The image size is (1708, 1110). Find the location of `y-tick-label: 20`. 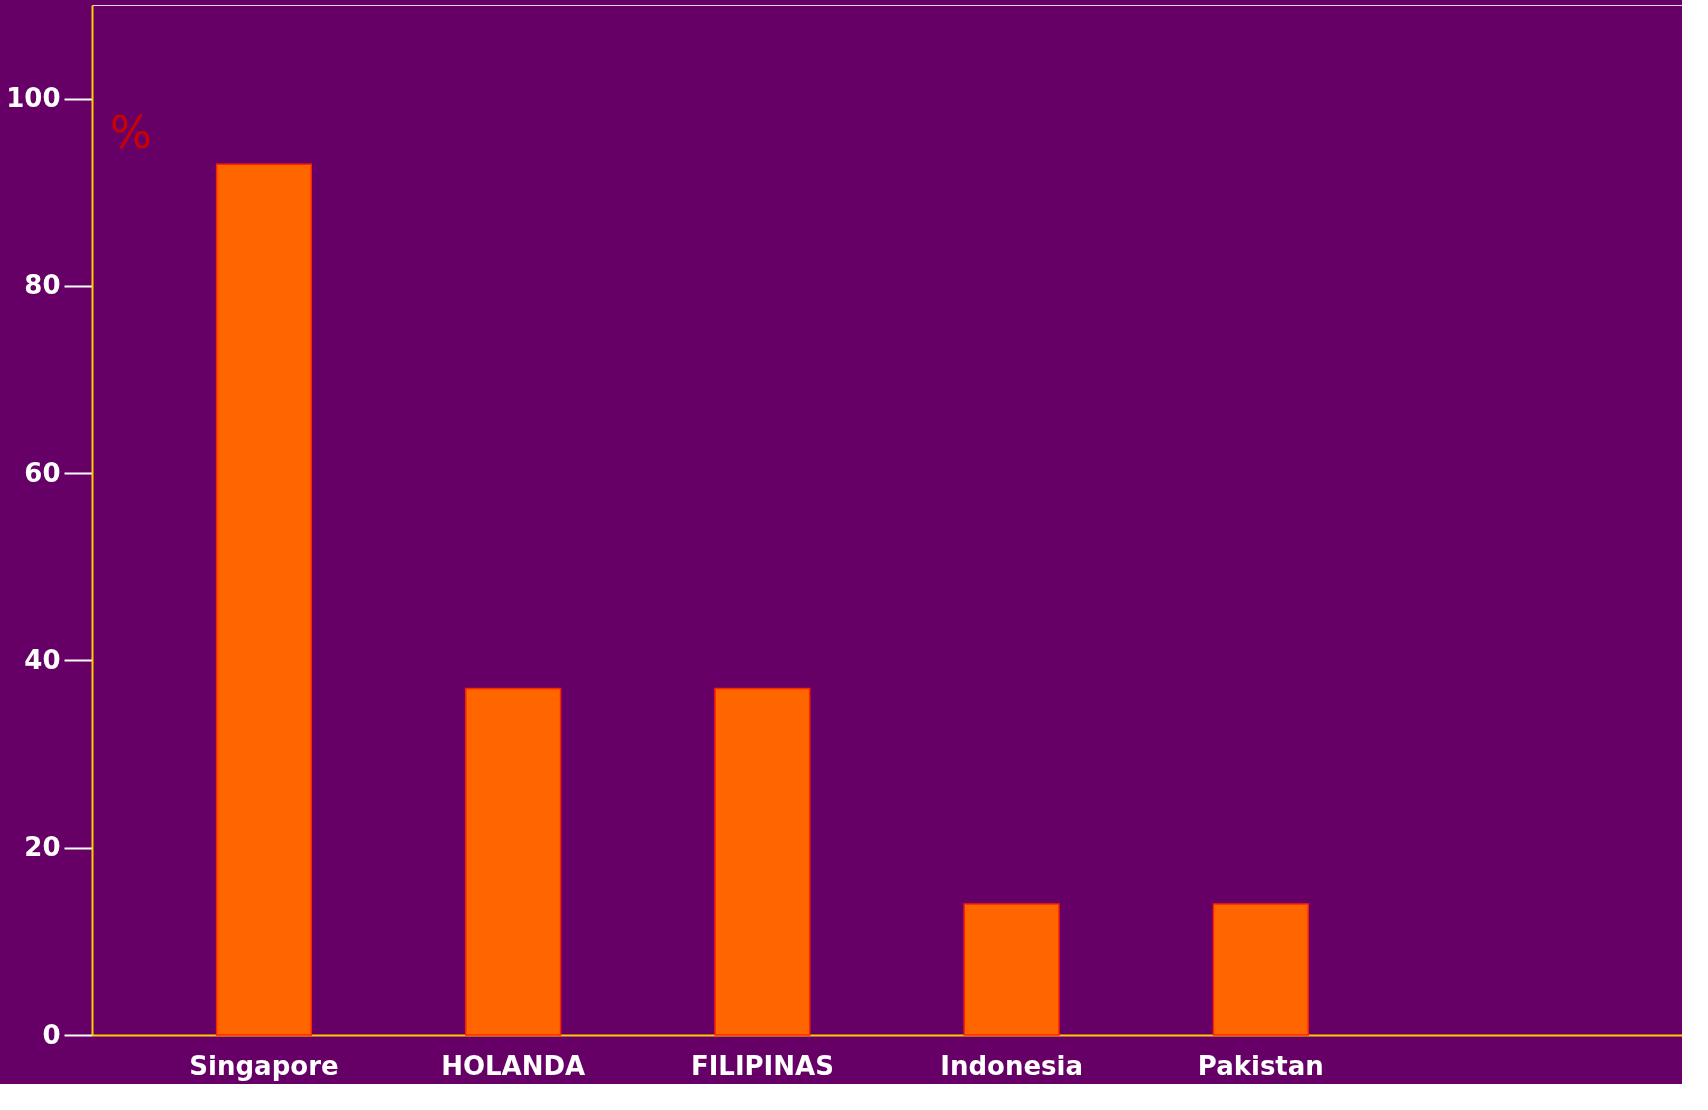

y-tick-label: 20 is located at coordinates (42, 847).